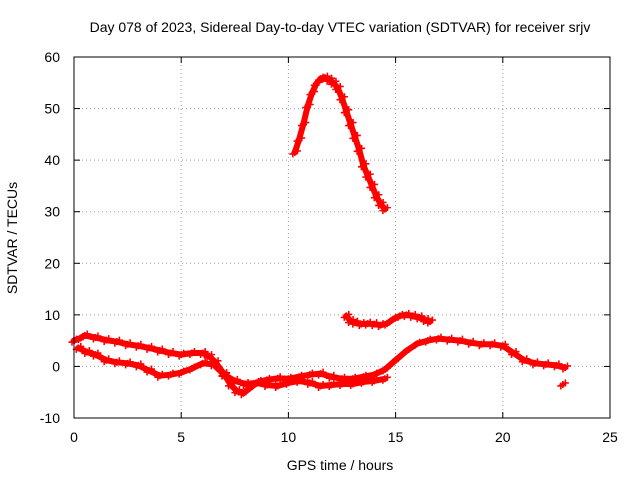  I want to click on series-mid-arc, so click(388, 320).